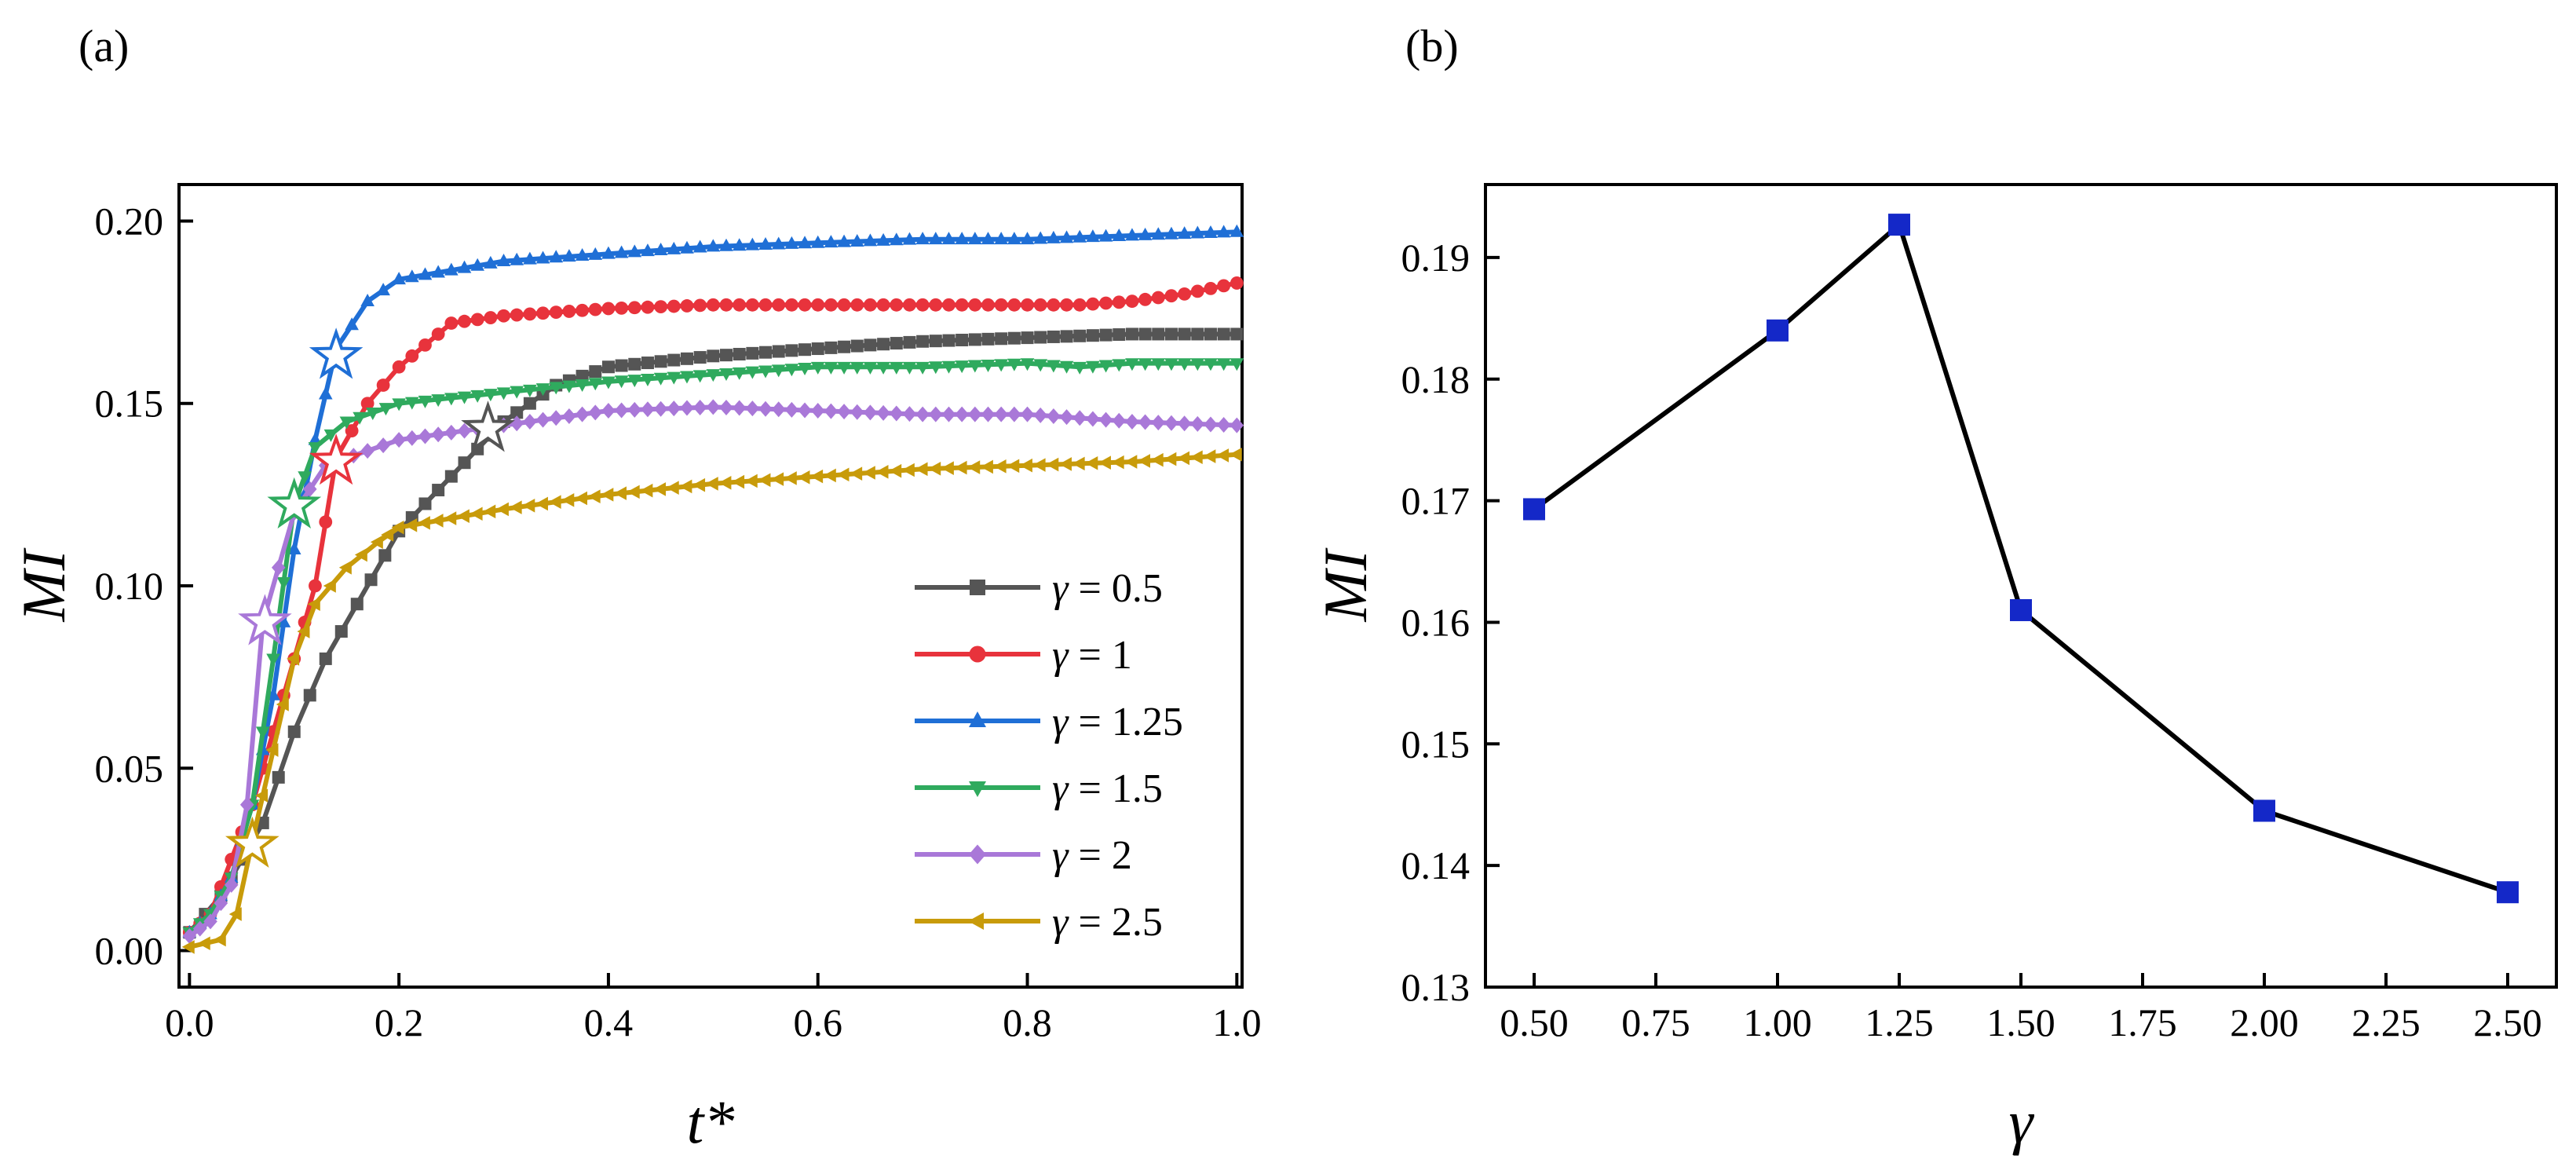 This screenshot has width=2576, height=1163. I want to click on y-tick-label-b: 0.15, so click(1436, 744).